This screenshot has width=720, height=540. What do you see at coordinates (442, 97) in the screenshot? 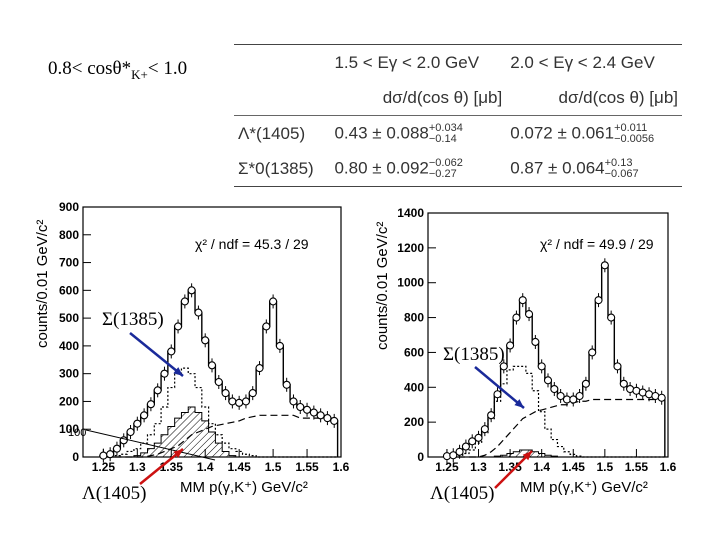
I see `unit-low-energy: dσ/d(cos θ) [μb]` at bounding box center [442, 97].